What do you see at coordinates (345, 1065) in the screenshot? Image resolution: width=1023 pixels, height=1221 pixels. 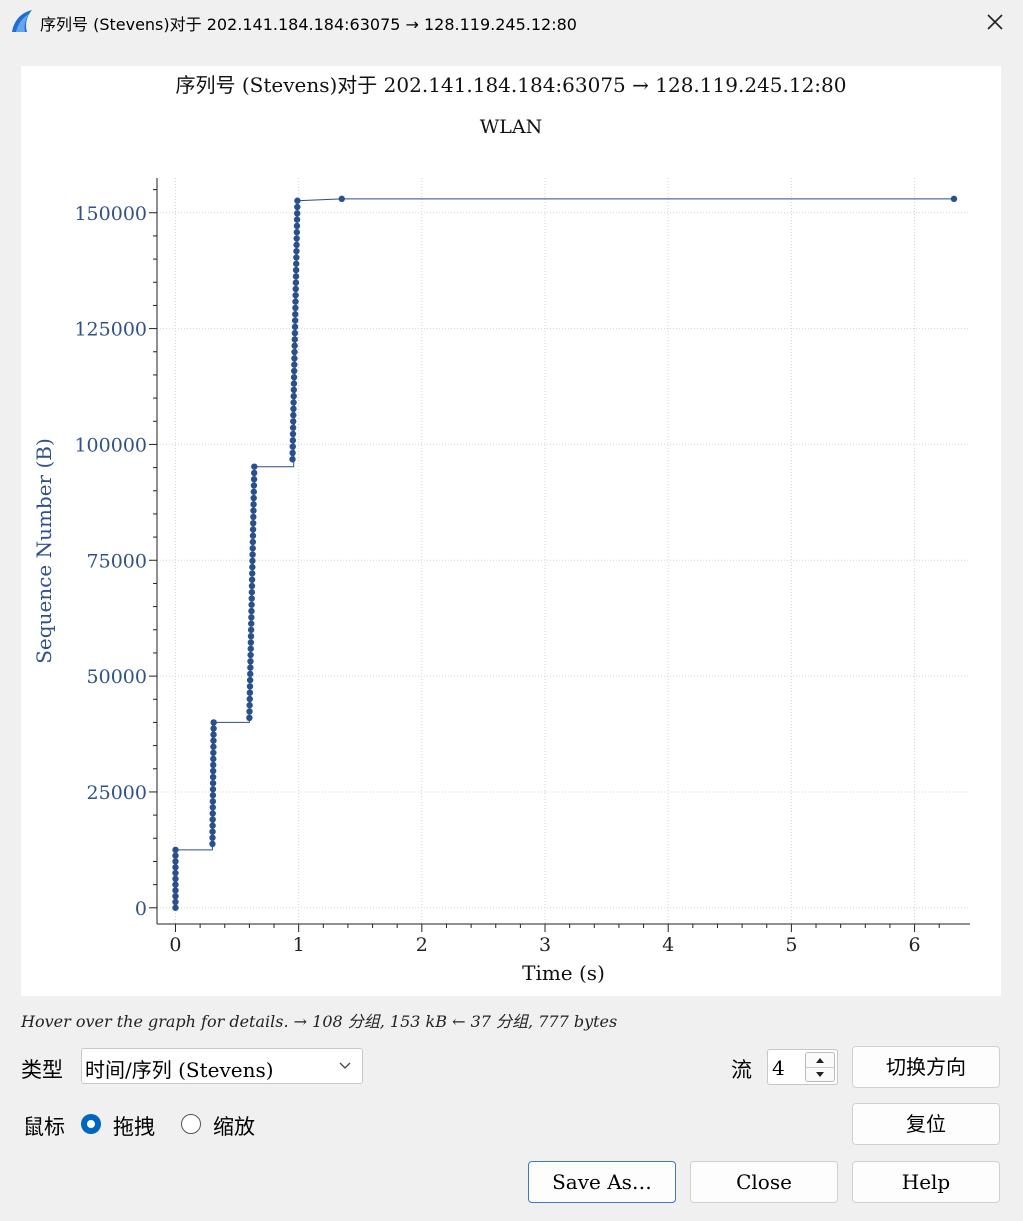 I see `chevron-down-icon` at bounding box center [345, 1065].